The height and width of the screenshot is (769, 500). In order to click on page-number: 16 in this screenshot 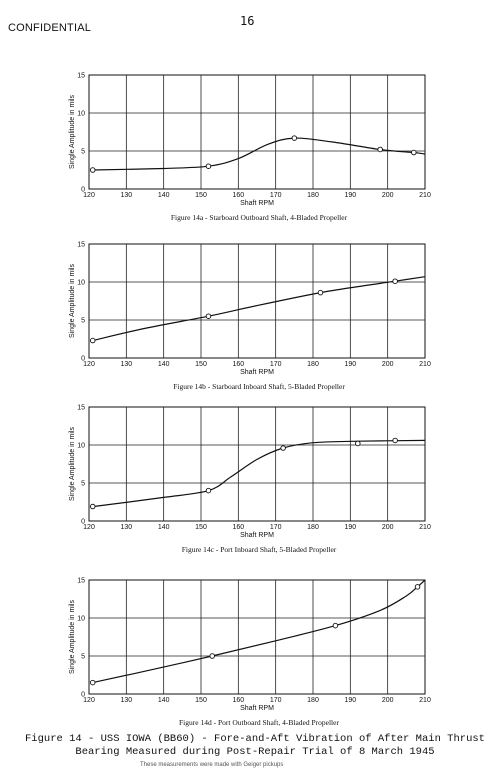, I will do `click(247, 21)`.